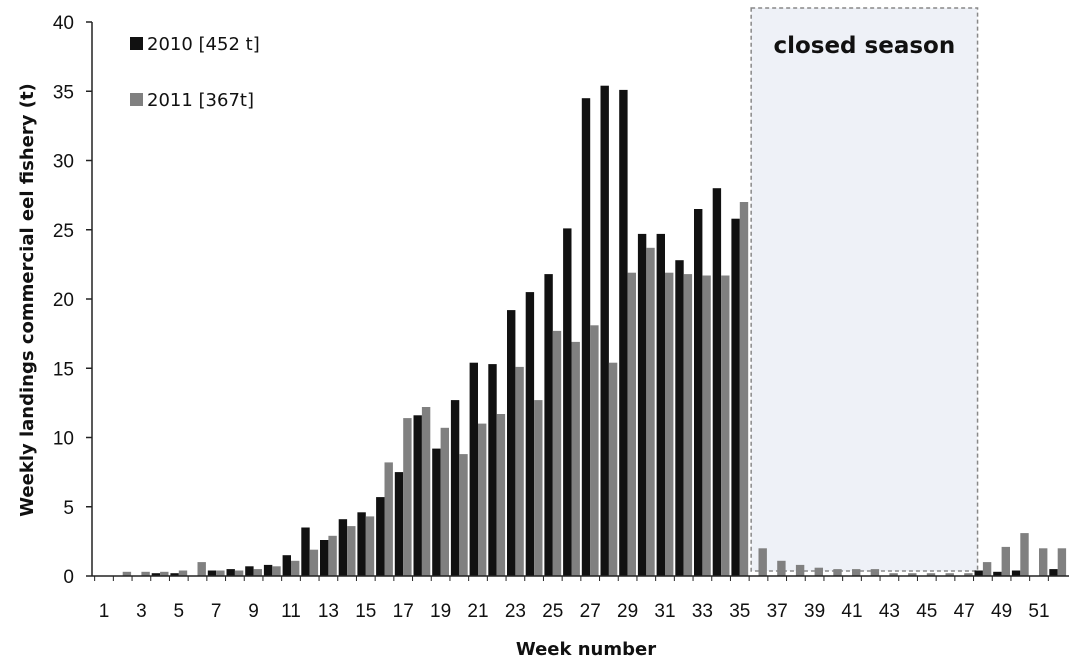  What do you see at coordinates (702, 611) in the screenshot?
I see `x-tick-label: 33` at bounding box center [702, 611].